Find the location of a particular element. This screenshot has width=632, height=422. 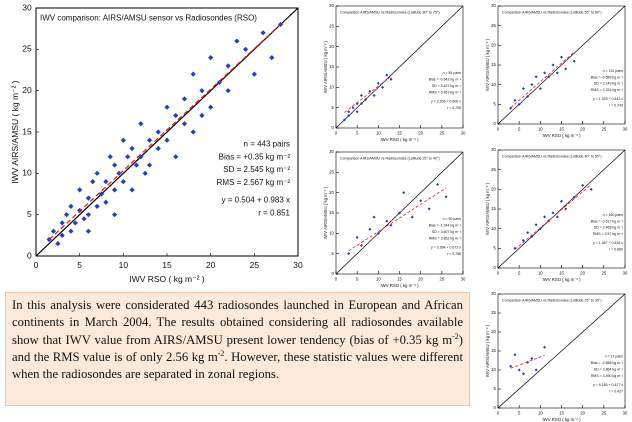

y-axis-label: IWV AIRS/AMSU ( kg m⁻² ) is located at coordinates (487, 208).